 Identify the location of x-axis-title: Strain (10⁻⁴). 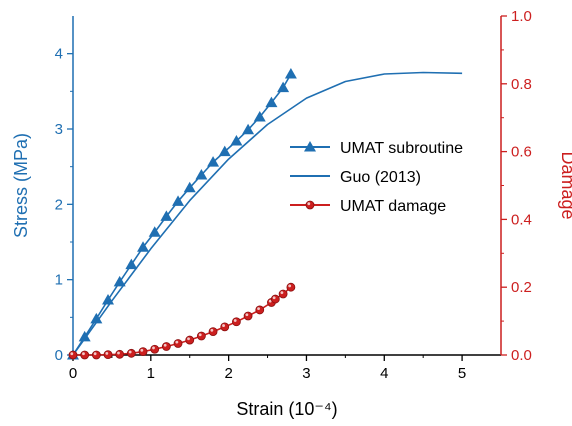
(286, 409).